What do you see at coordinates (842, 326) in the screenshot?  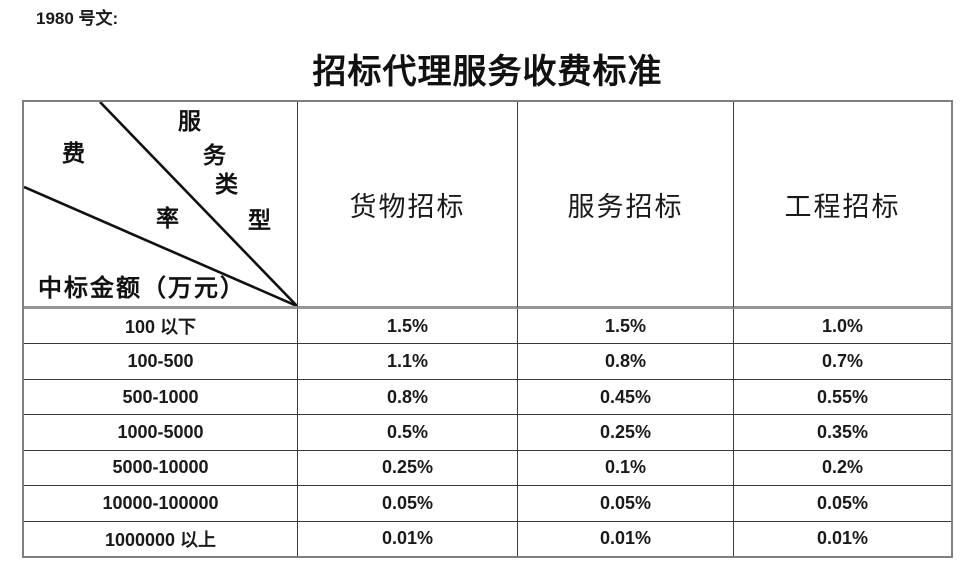 I see `fee-value-cell: 1.0%` at bounding box center [842, 326].